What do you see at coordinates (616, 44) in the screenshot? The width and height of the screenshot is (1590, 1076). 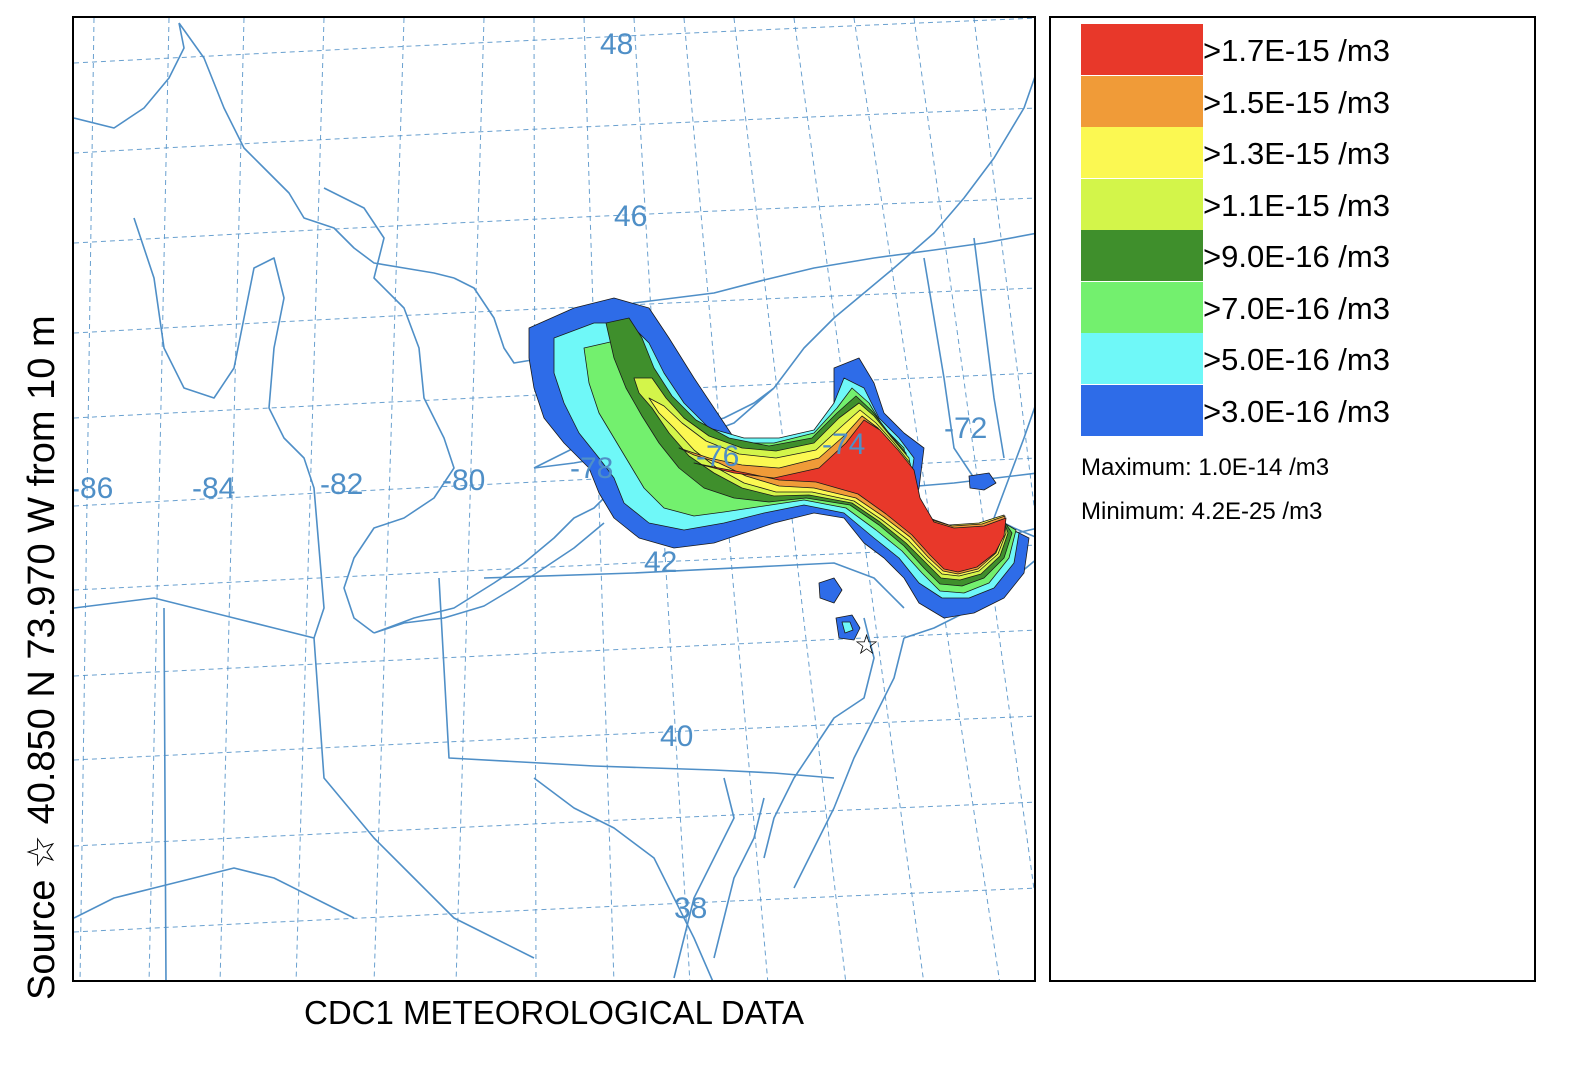 I see `lat-label-48: 48` at bounding box center [616, 44].